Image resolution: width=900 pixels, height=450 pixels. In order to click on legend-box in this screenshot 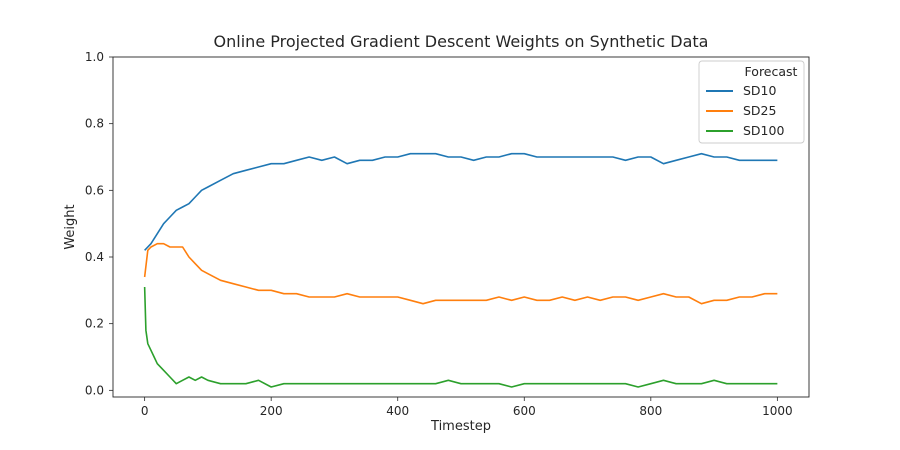, I will do `click(751, 102)`.